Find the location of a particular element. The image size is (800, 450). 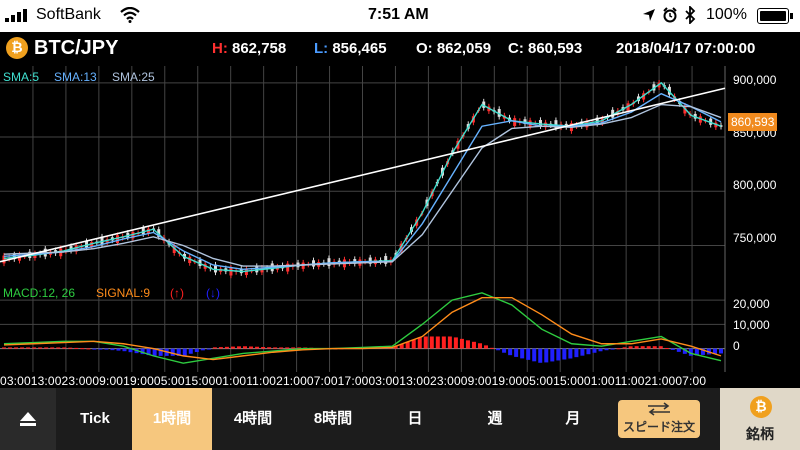

speed-order-button: スピード注文 is located at coordinates (659, 419).